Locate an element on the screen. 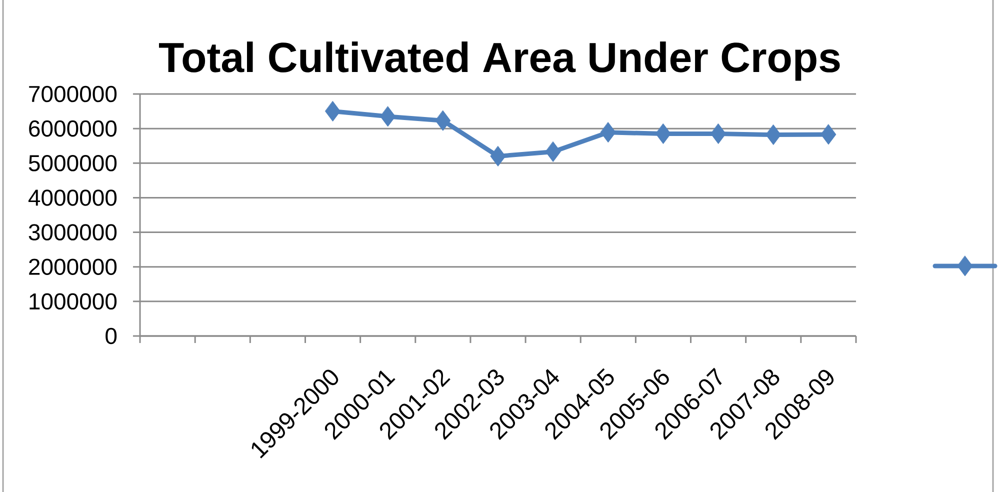 Image resolution: width=998 pixels, height=492 pixels. y-tick-label: 3000000 is located at coordinates (72, 232).